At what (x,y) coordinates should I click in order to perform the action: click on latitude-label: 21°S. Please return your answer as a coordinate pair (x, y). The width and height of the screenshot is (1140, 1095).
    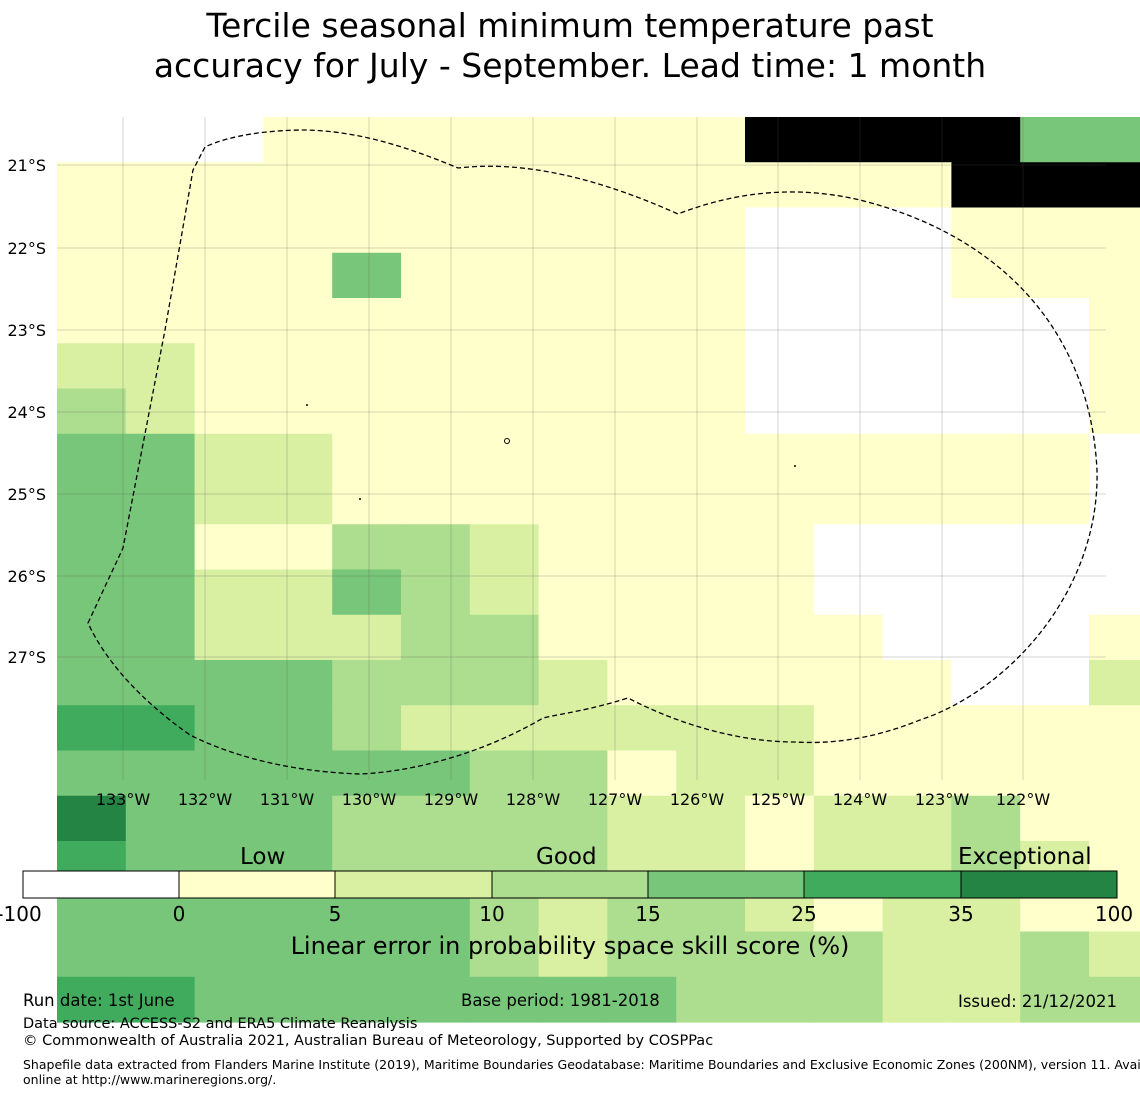
    Looking at the image, I should click on (26, 165).